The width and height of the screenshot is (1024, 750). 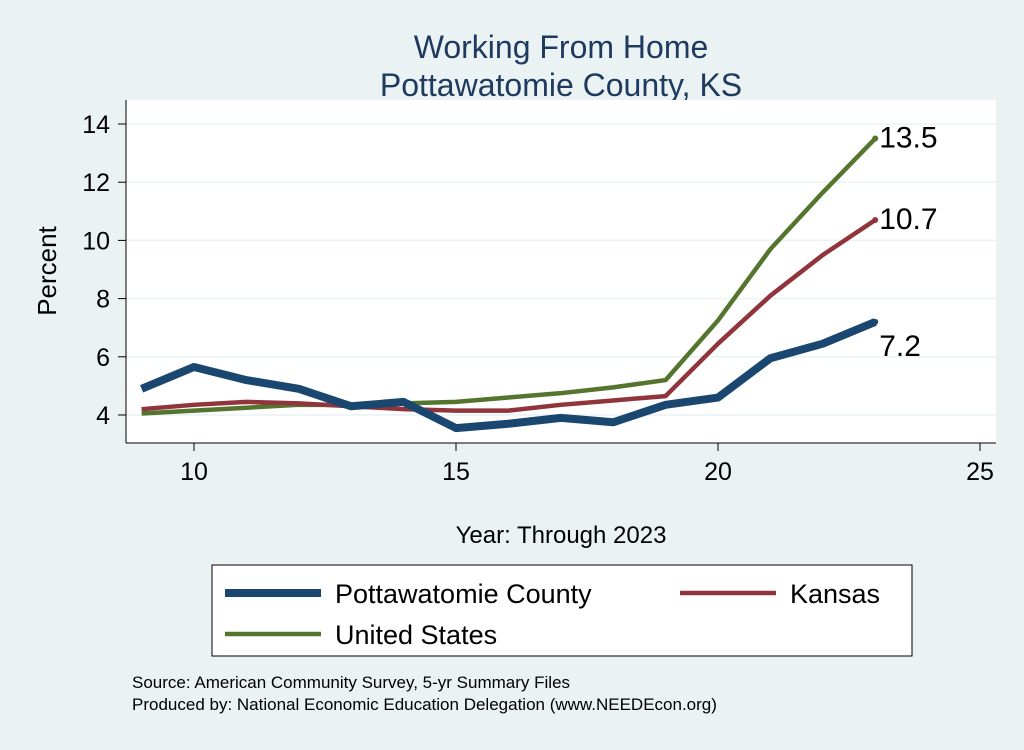 What do you see at coordinates (103, 300) in the screenshot?
I see `y-tick-label: 8` at bounding box center [103, 300].